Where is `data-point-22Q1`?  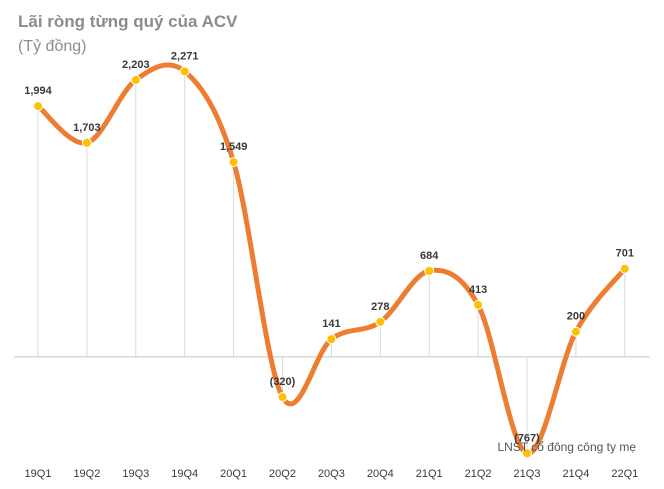 data-point-22Q1 is located at coordinates (624, 268).